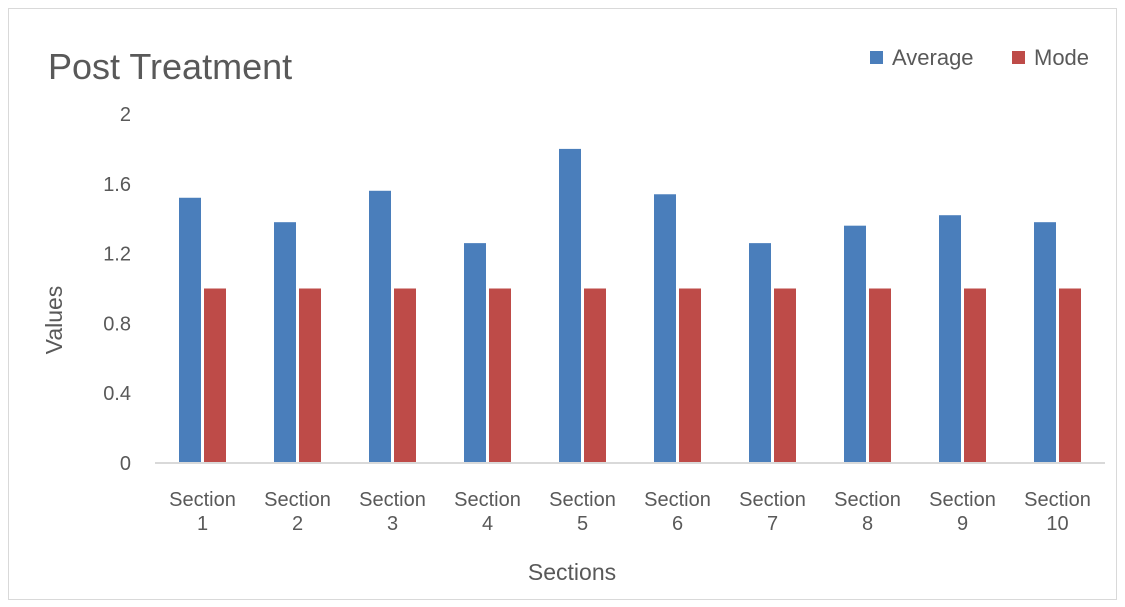 This screenshot has width=1125, height=607. Describe the element at coordinates (117, 255) in the screenshot. I see `y-tick-label: 1.2` at that location.